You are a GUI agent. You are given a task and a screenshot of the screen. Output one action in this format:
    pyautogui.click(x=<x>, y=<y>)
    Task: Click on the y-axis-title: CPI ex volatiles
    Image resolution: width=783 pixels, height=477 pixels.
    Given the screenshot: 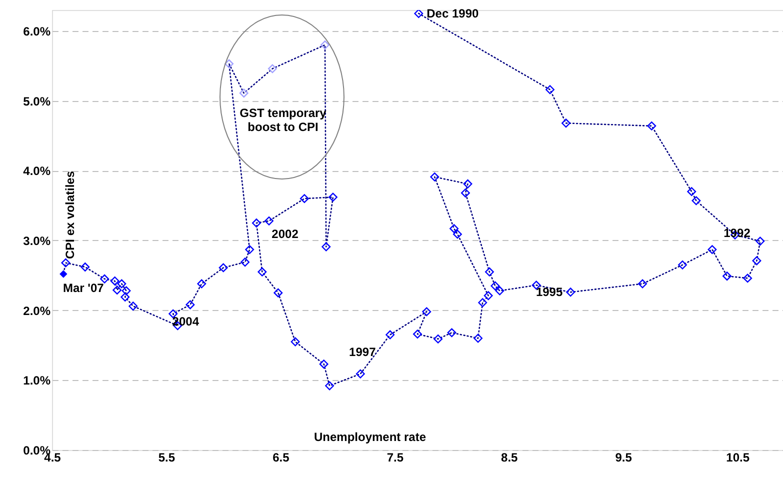 What is the action you would take?
    pyautogui.click(x=70, y=215)
    